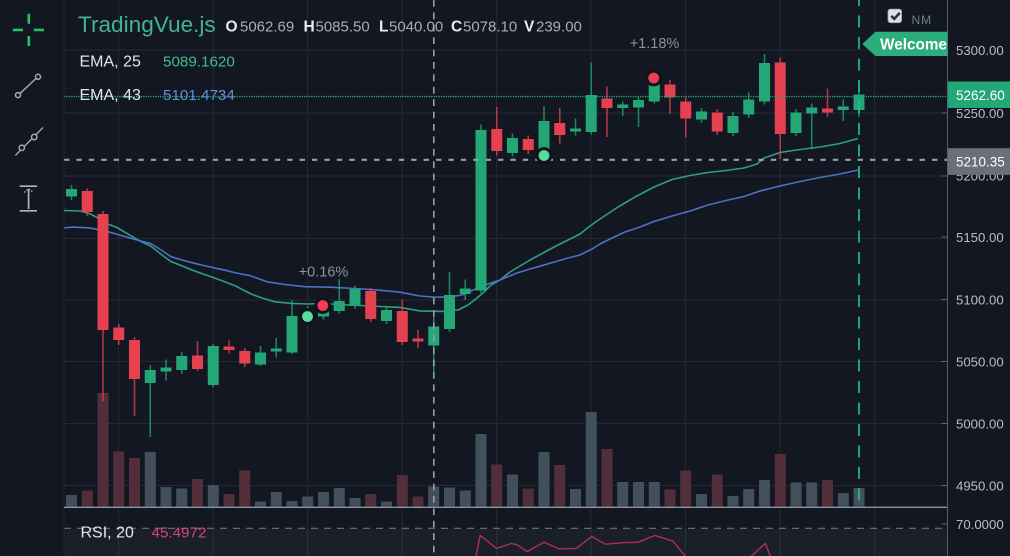 The image size is (1010, 556). I want to click on svg-text: 5078.10, so click(490, 27).